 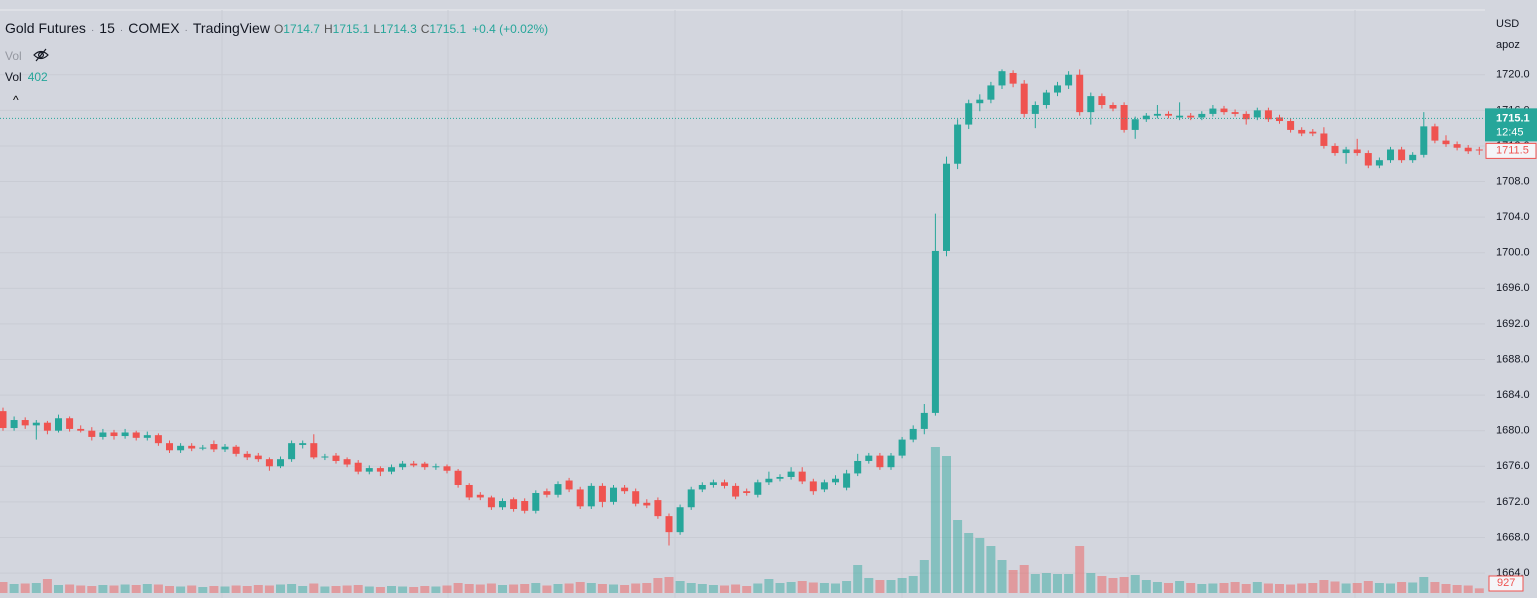 What do you see at coordinates (41, 55) in the screenshot?
I see `eye-off-icon` at bounding box center [41, 55].